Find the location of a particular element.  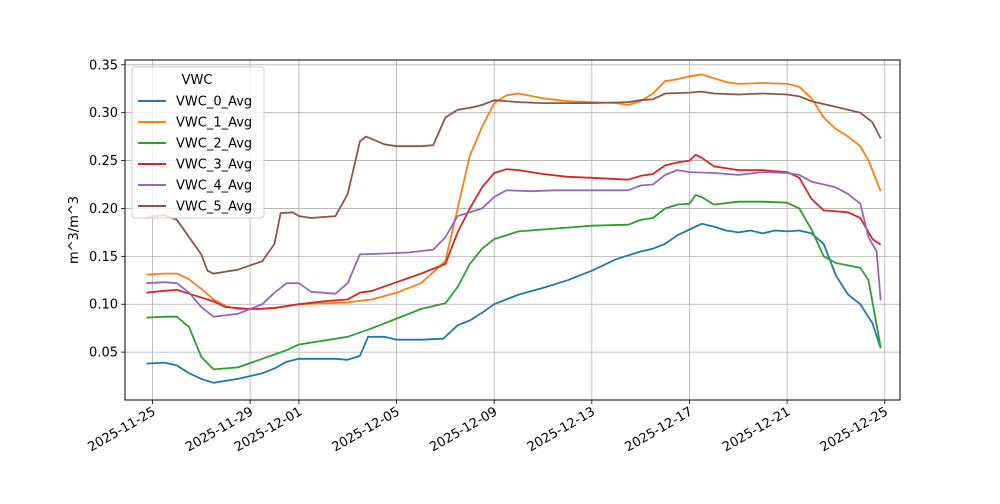

legend-label: VWC_3_Avg is located at coordinates (214, 165).